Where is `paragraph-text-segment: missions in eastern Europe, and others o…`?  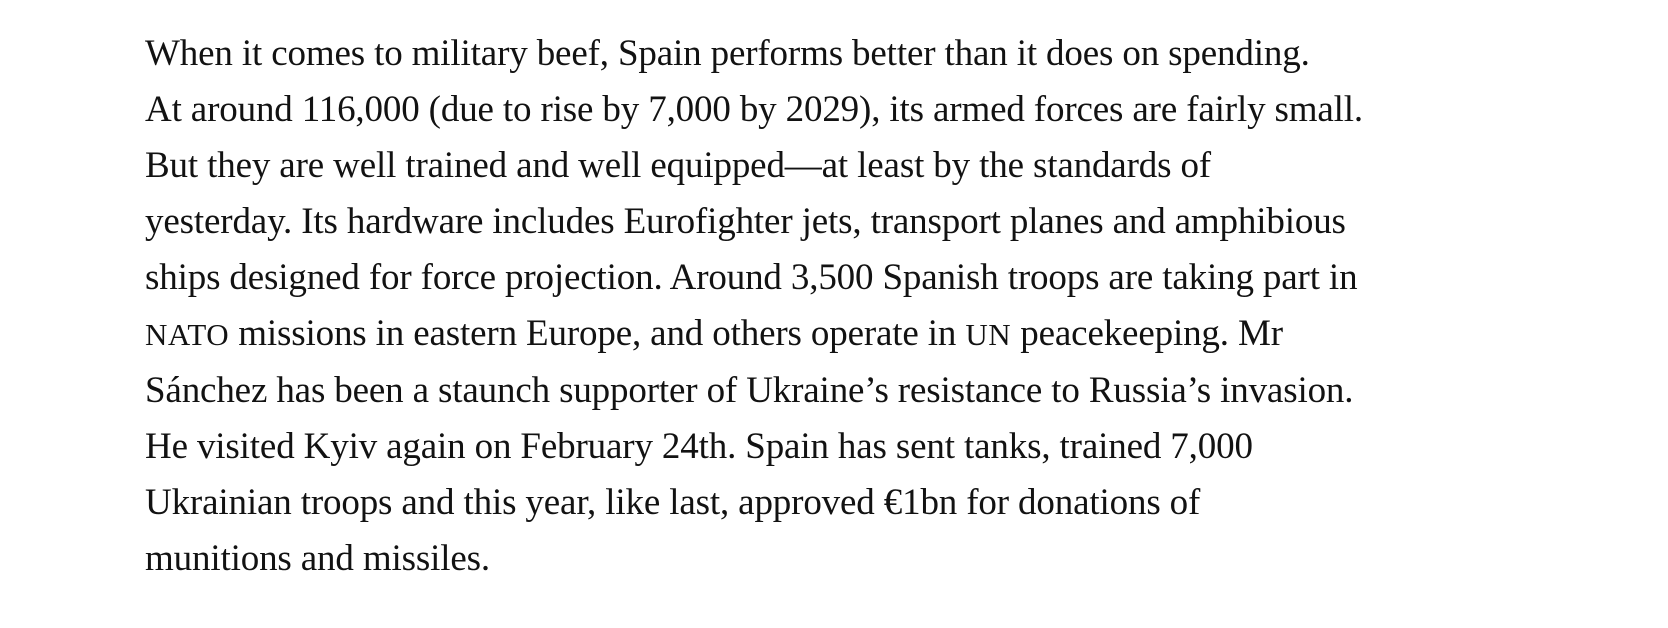
paragraph-text-segment: missions in eastern Europe, and others o… is located at coordinates (597, 333).